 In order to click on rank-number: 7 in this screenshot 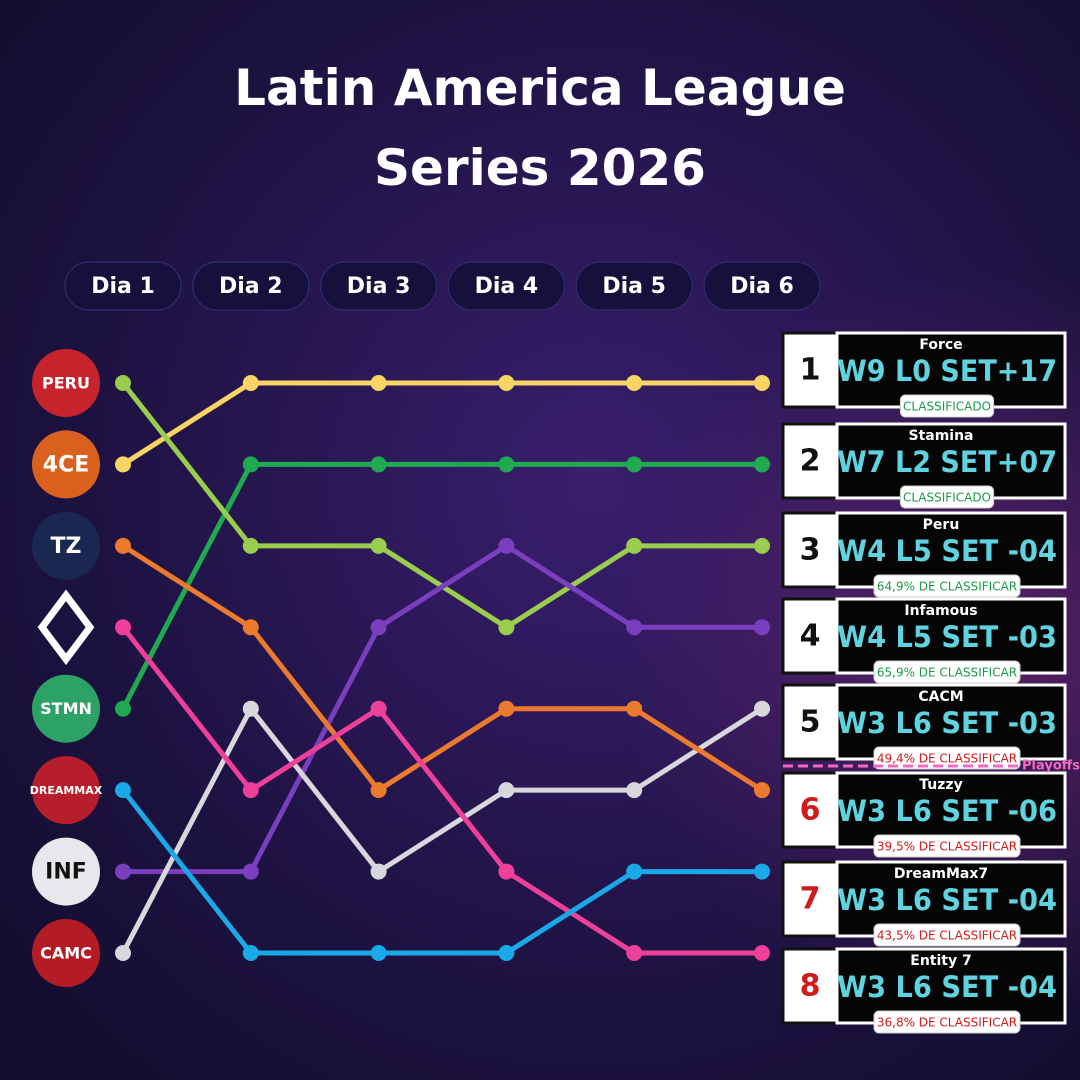, I will do `click(810, 899)`.